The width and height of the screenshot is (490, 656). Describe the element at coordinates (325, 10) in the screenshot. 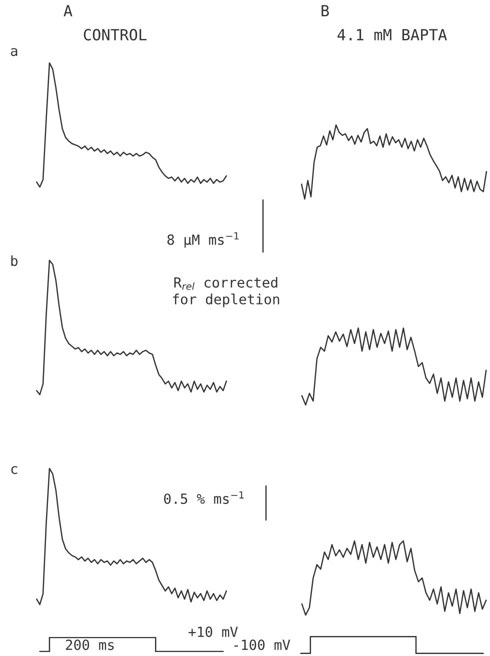

I see `chart-title: B` at that location.